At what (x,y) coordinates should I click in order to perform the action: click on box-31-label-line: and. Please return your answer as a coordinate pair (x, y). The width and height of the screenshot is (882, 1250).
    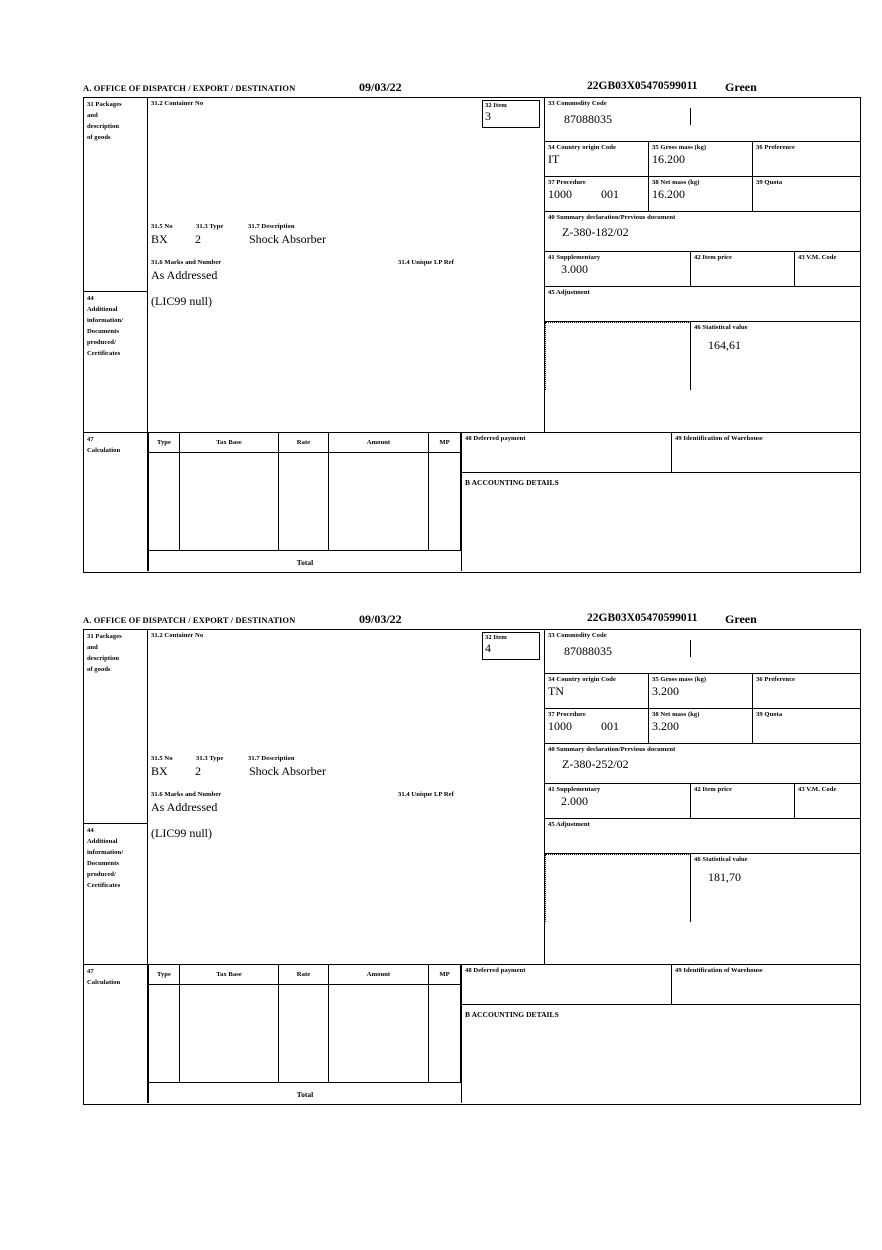
    Looking at the image, I should click on (92, 647).